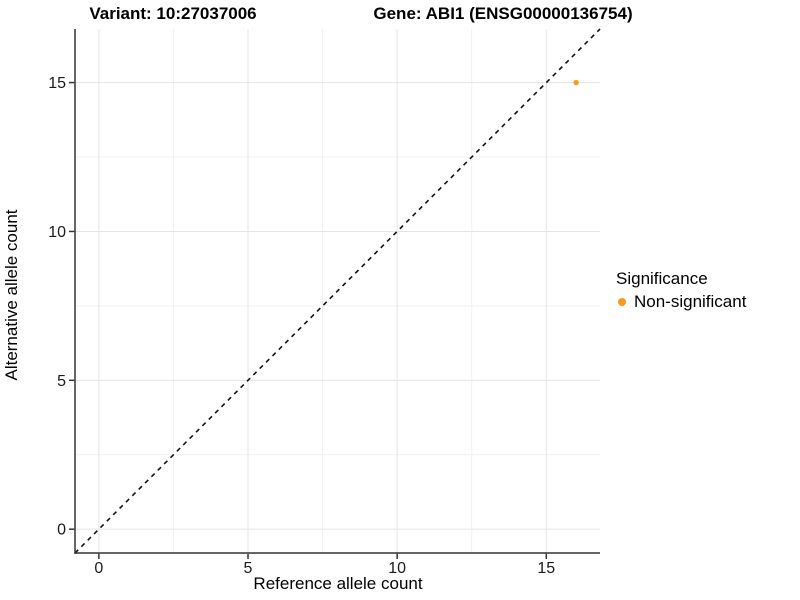  I want to click on variant-title: Variant: 10:27037006, so click(173, 13).